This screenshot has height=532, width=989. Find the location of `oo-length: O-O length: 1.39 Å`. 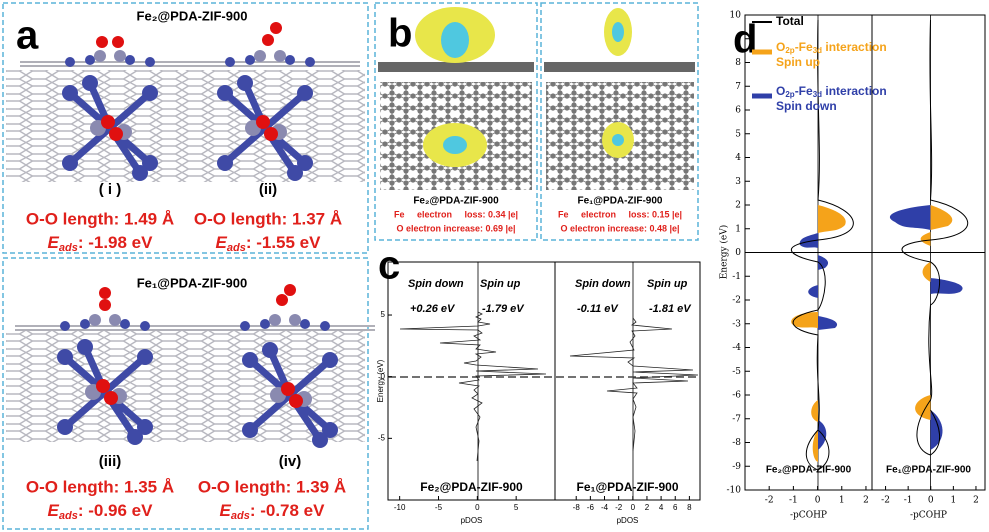

oo-length: O-O length: 1.39 Å is located at coordinates (272, 486).